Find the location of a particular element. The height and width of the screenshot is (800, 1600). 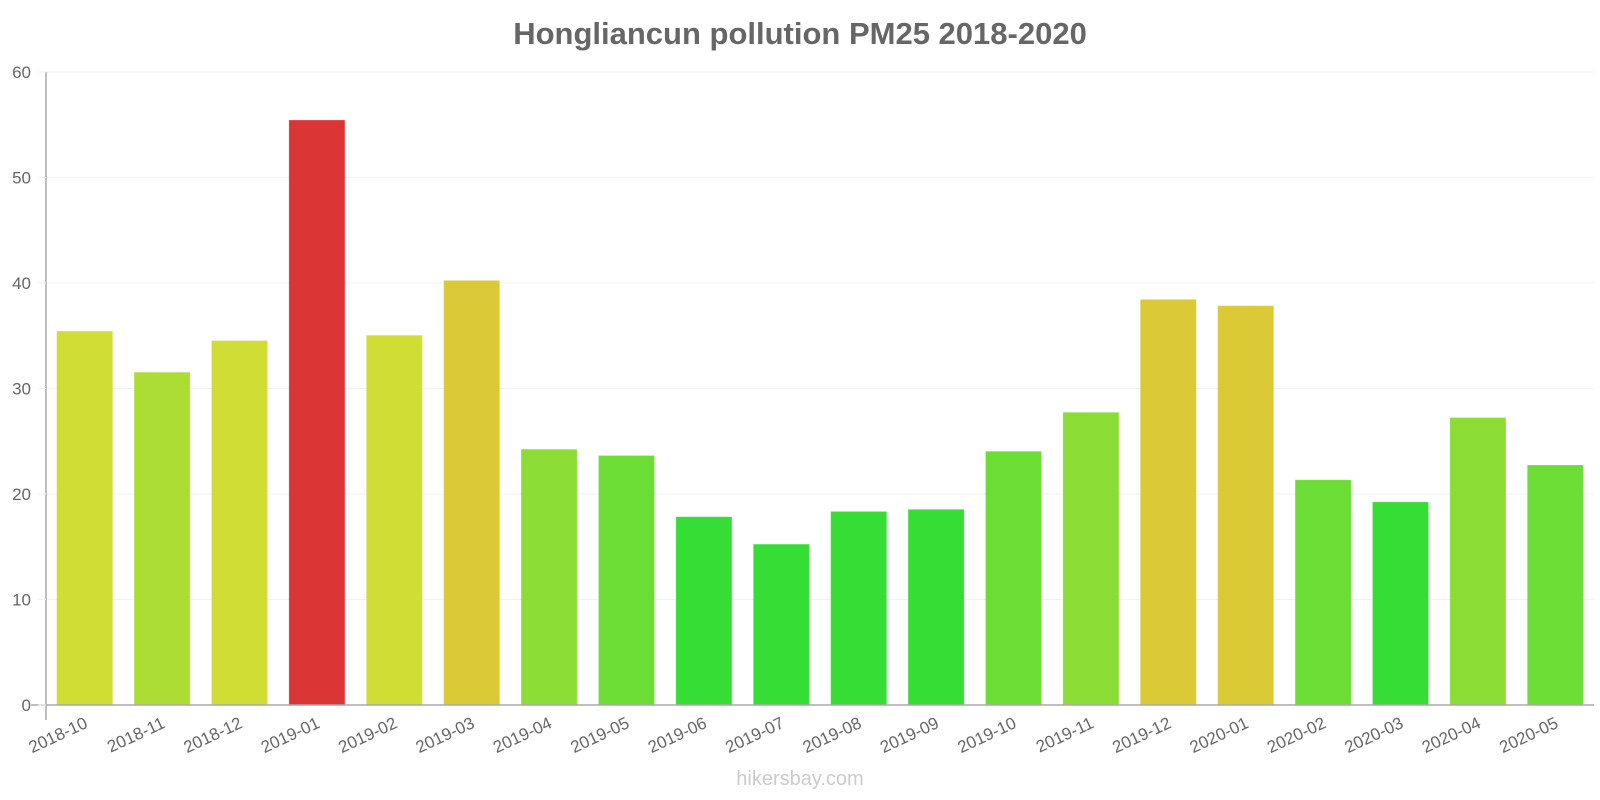

x-tick-label: 2019-03 is located at coordinates (445, 735).